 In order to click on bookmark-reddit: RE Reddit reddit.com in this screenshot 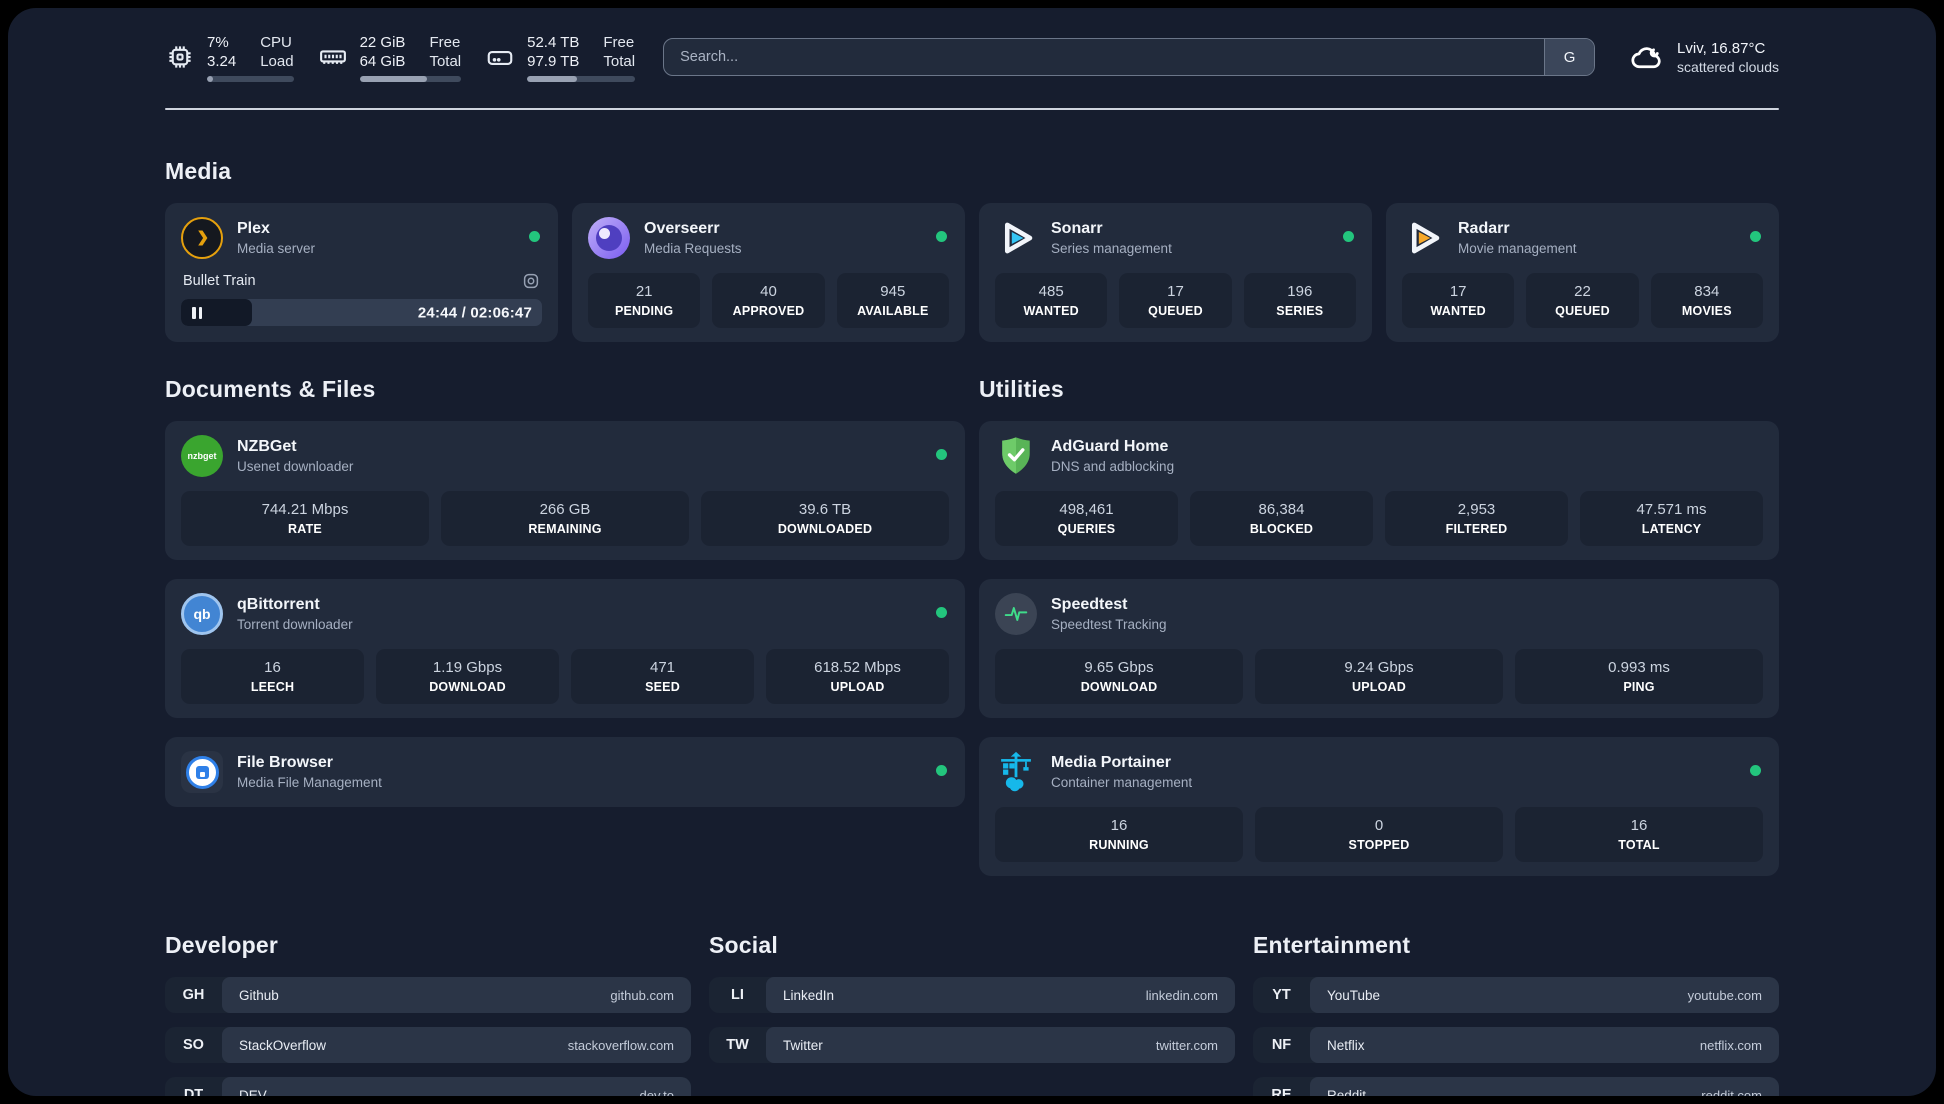, I will do `click(1516, 1086)`.